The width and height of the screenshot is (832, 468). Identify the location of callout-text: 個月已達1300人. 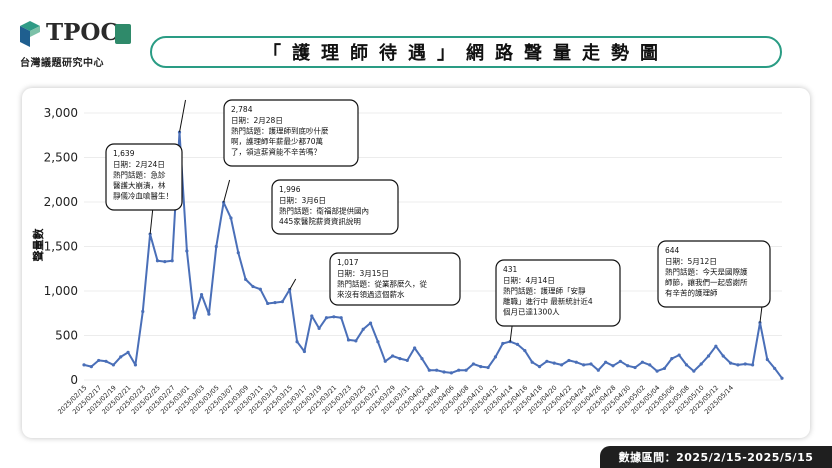
(531, 312).